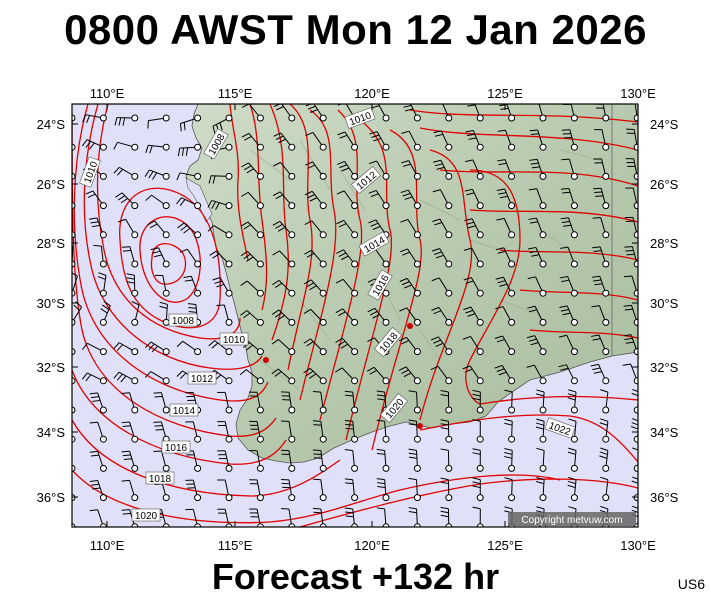 The width and height of the screenshot is (711, 600). What do you see at coordinates (146, 516) in the screenshot?
I see `svg-text: 1020` at bounding box center [146, 516].